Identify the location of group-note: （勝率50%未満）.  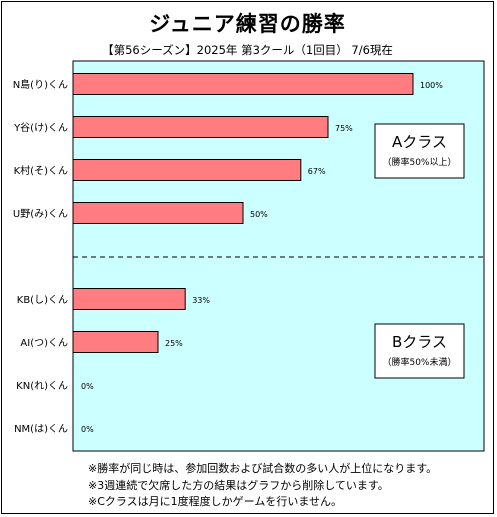
(419, 362).